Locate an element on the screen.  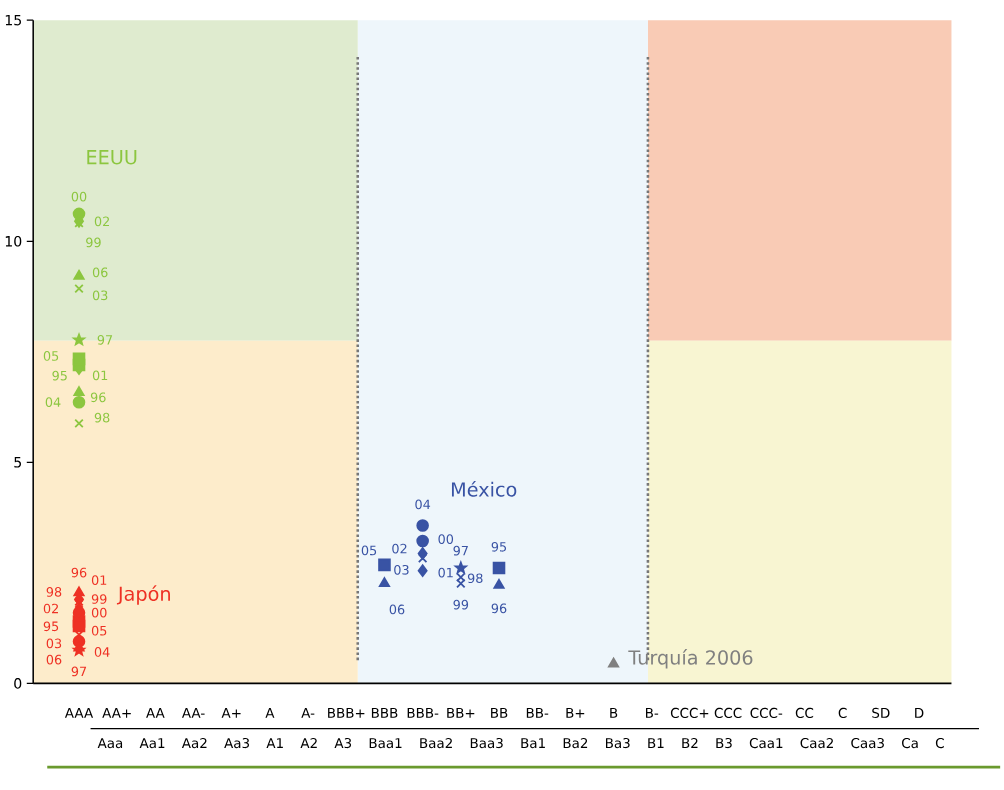
y-tick-label: 10 is located at coordinates (13, 241).